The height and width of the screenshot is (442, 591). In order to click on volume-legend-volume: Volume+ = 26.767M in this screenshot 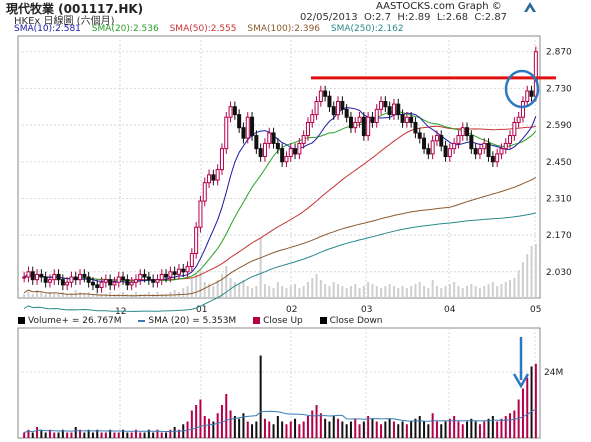, I will do `click(70, 321)`.